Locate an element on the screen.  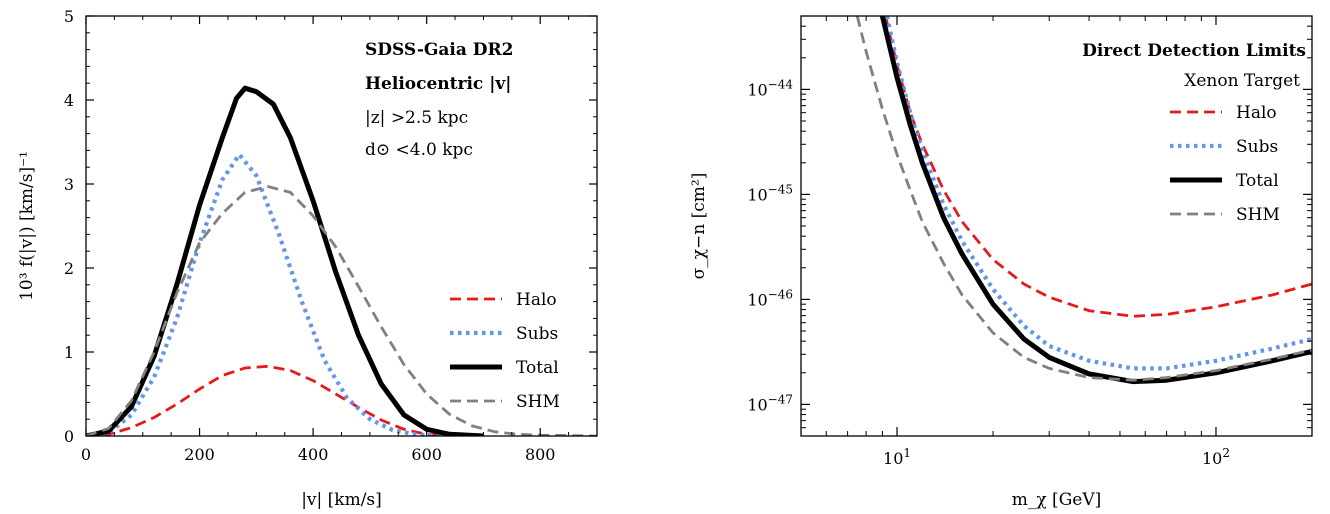
y-tick-label: 2 is located at coordinates (69, 268).